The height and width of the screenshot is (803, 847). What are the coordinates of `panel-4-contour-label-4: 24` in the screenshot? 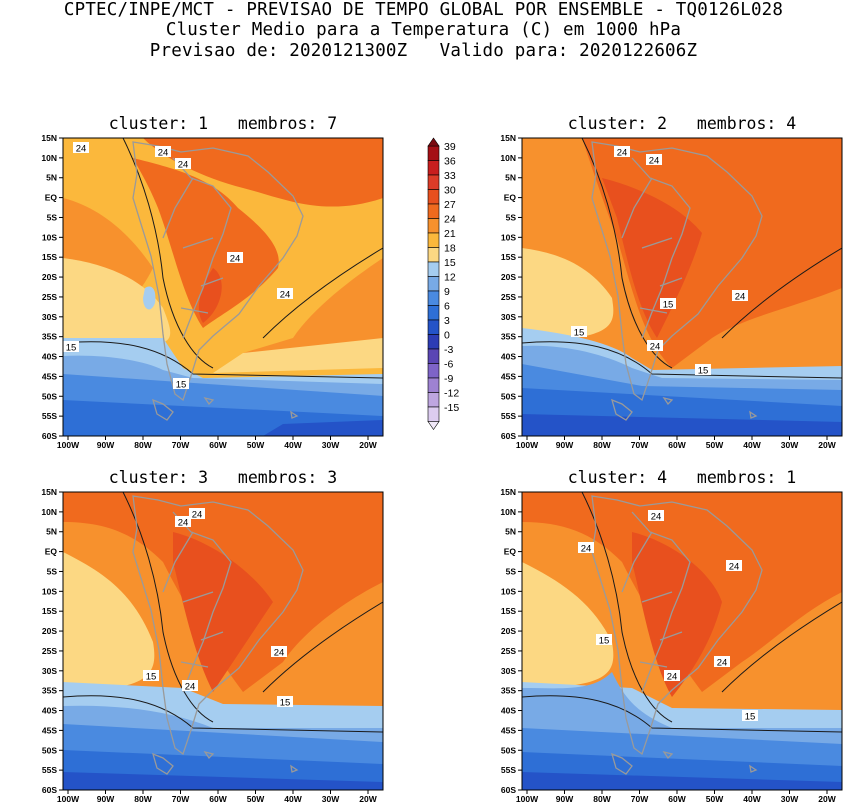 It's located at (722, 662).